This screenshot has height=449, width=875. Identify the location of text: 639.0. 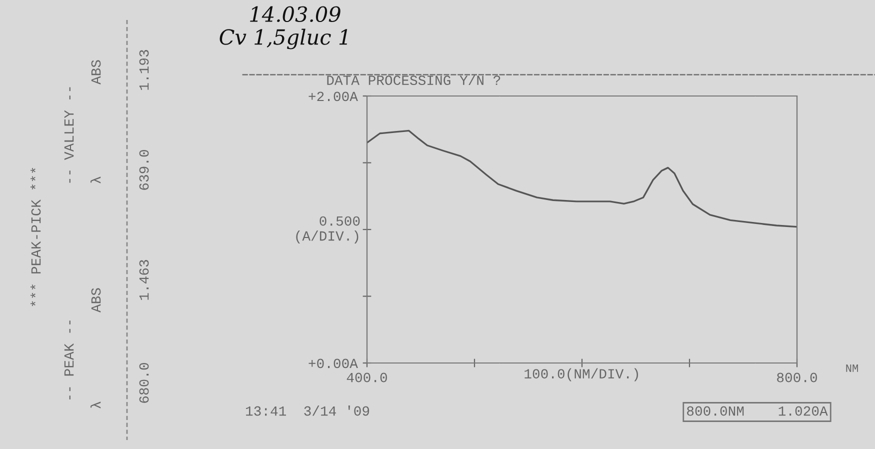
(144, 170).